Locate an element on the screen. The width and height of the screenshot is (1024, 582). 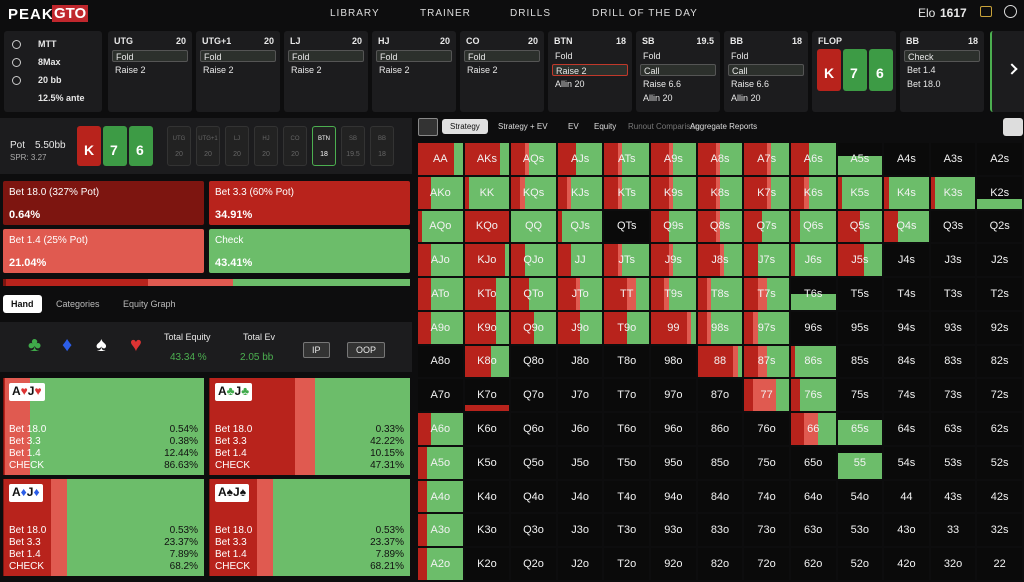
hand-cell: 75o is located at coordinates (766, 462).